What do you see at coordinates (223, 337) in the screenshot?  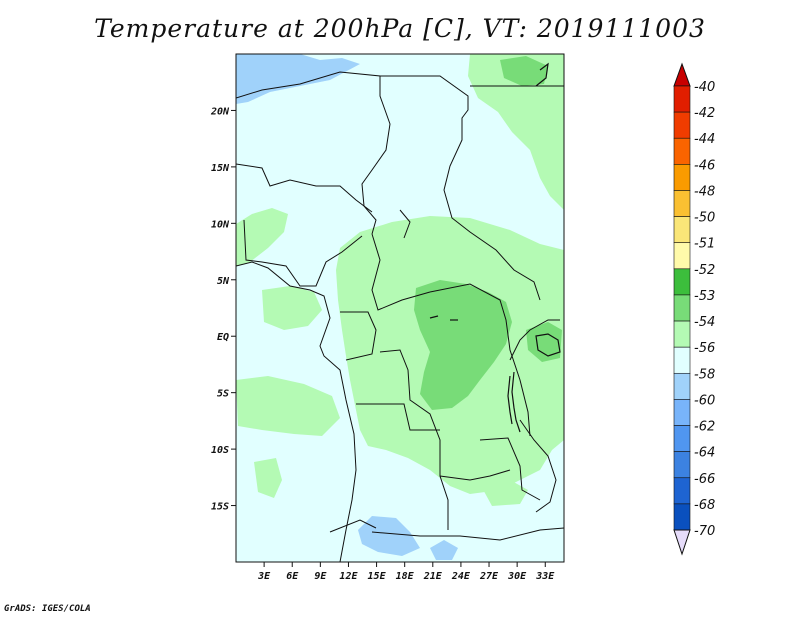 I see `y-tick-label: EQ` at bounding box center [223, 337].